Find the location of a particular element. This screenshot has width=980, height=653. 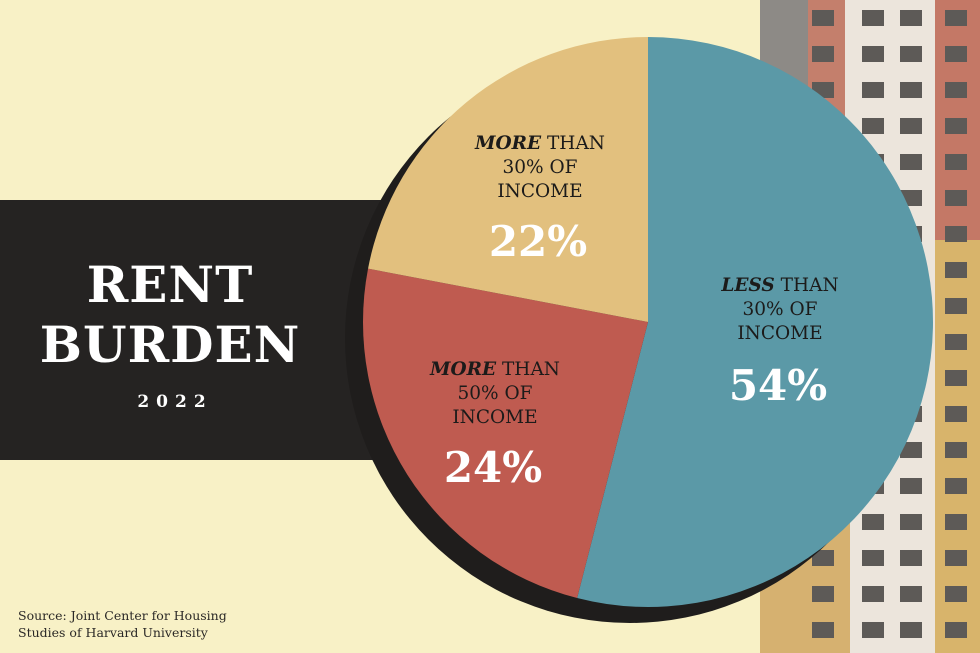

slice-label-more-50: MORE THAN 50% OF INCOME 24% is located at coordinates (494, 425).